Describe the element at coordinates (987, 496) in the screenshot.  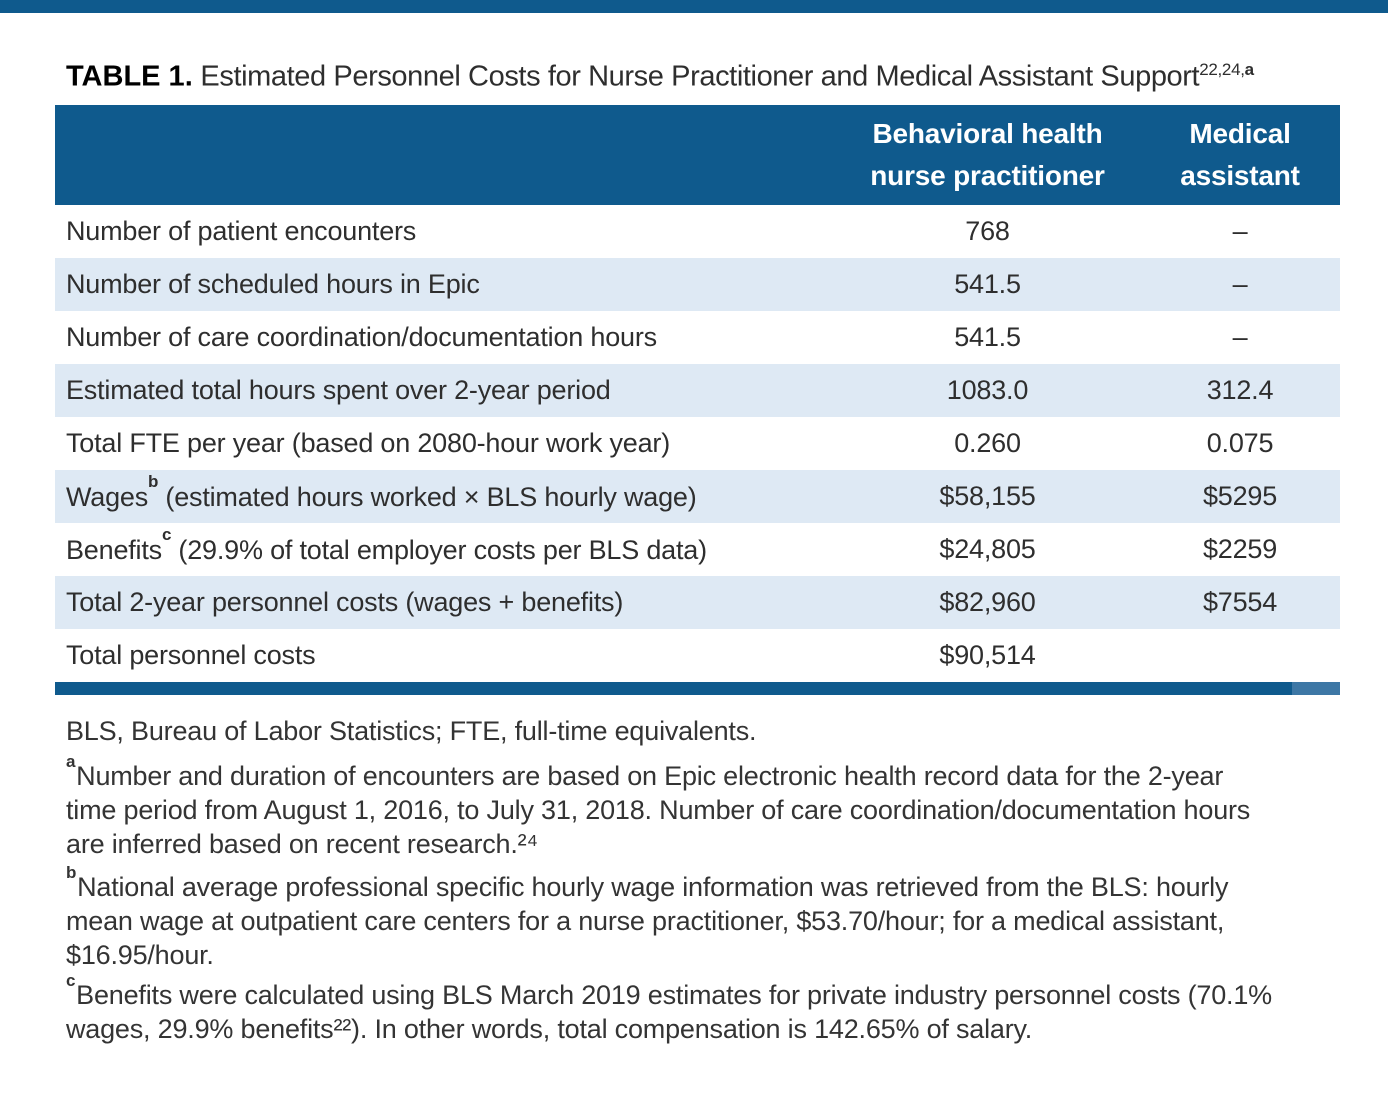
I see `np-value: $58,155` at that location.